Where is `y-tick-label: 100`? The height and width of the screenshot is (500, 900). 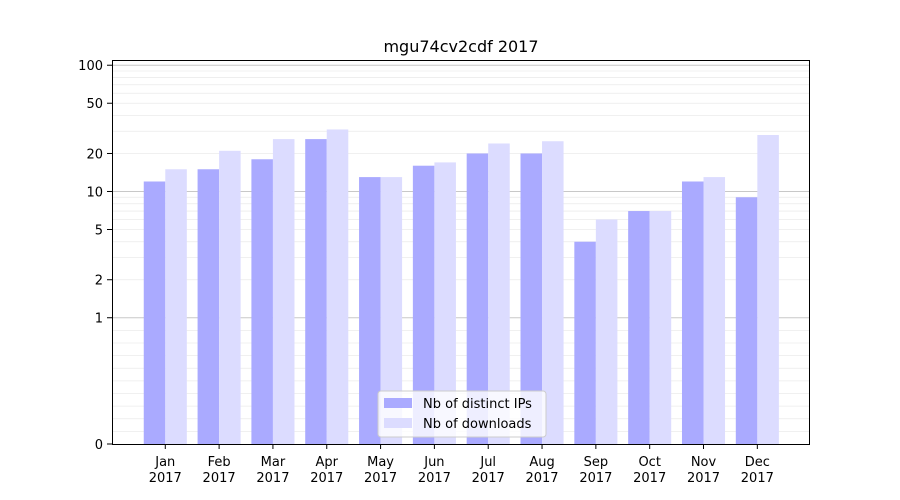 y-tick-label: 100 is located at coordinates (90, 66).